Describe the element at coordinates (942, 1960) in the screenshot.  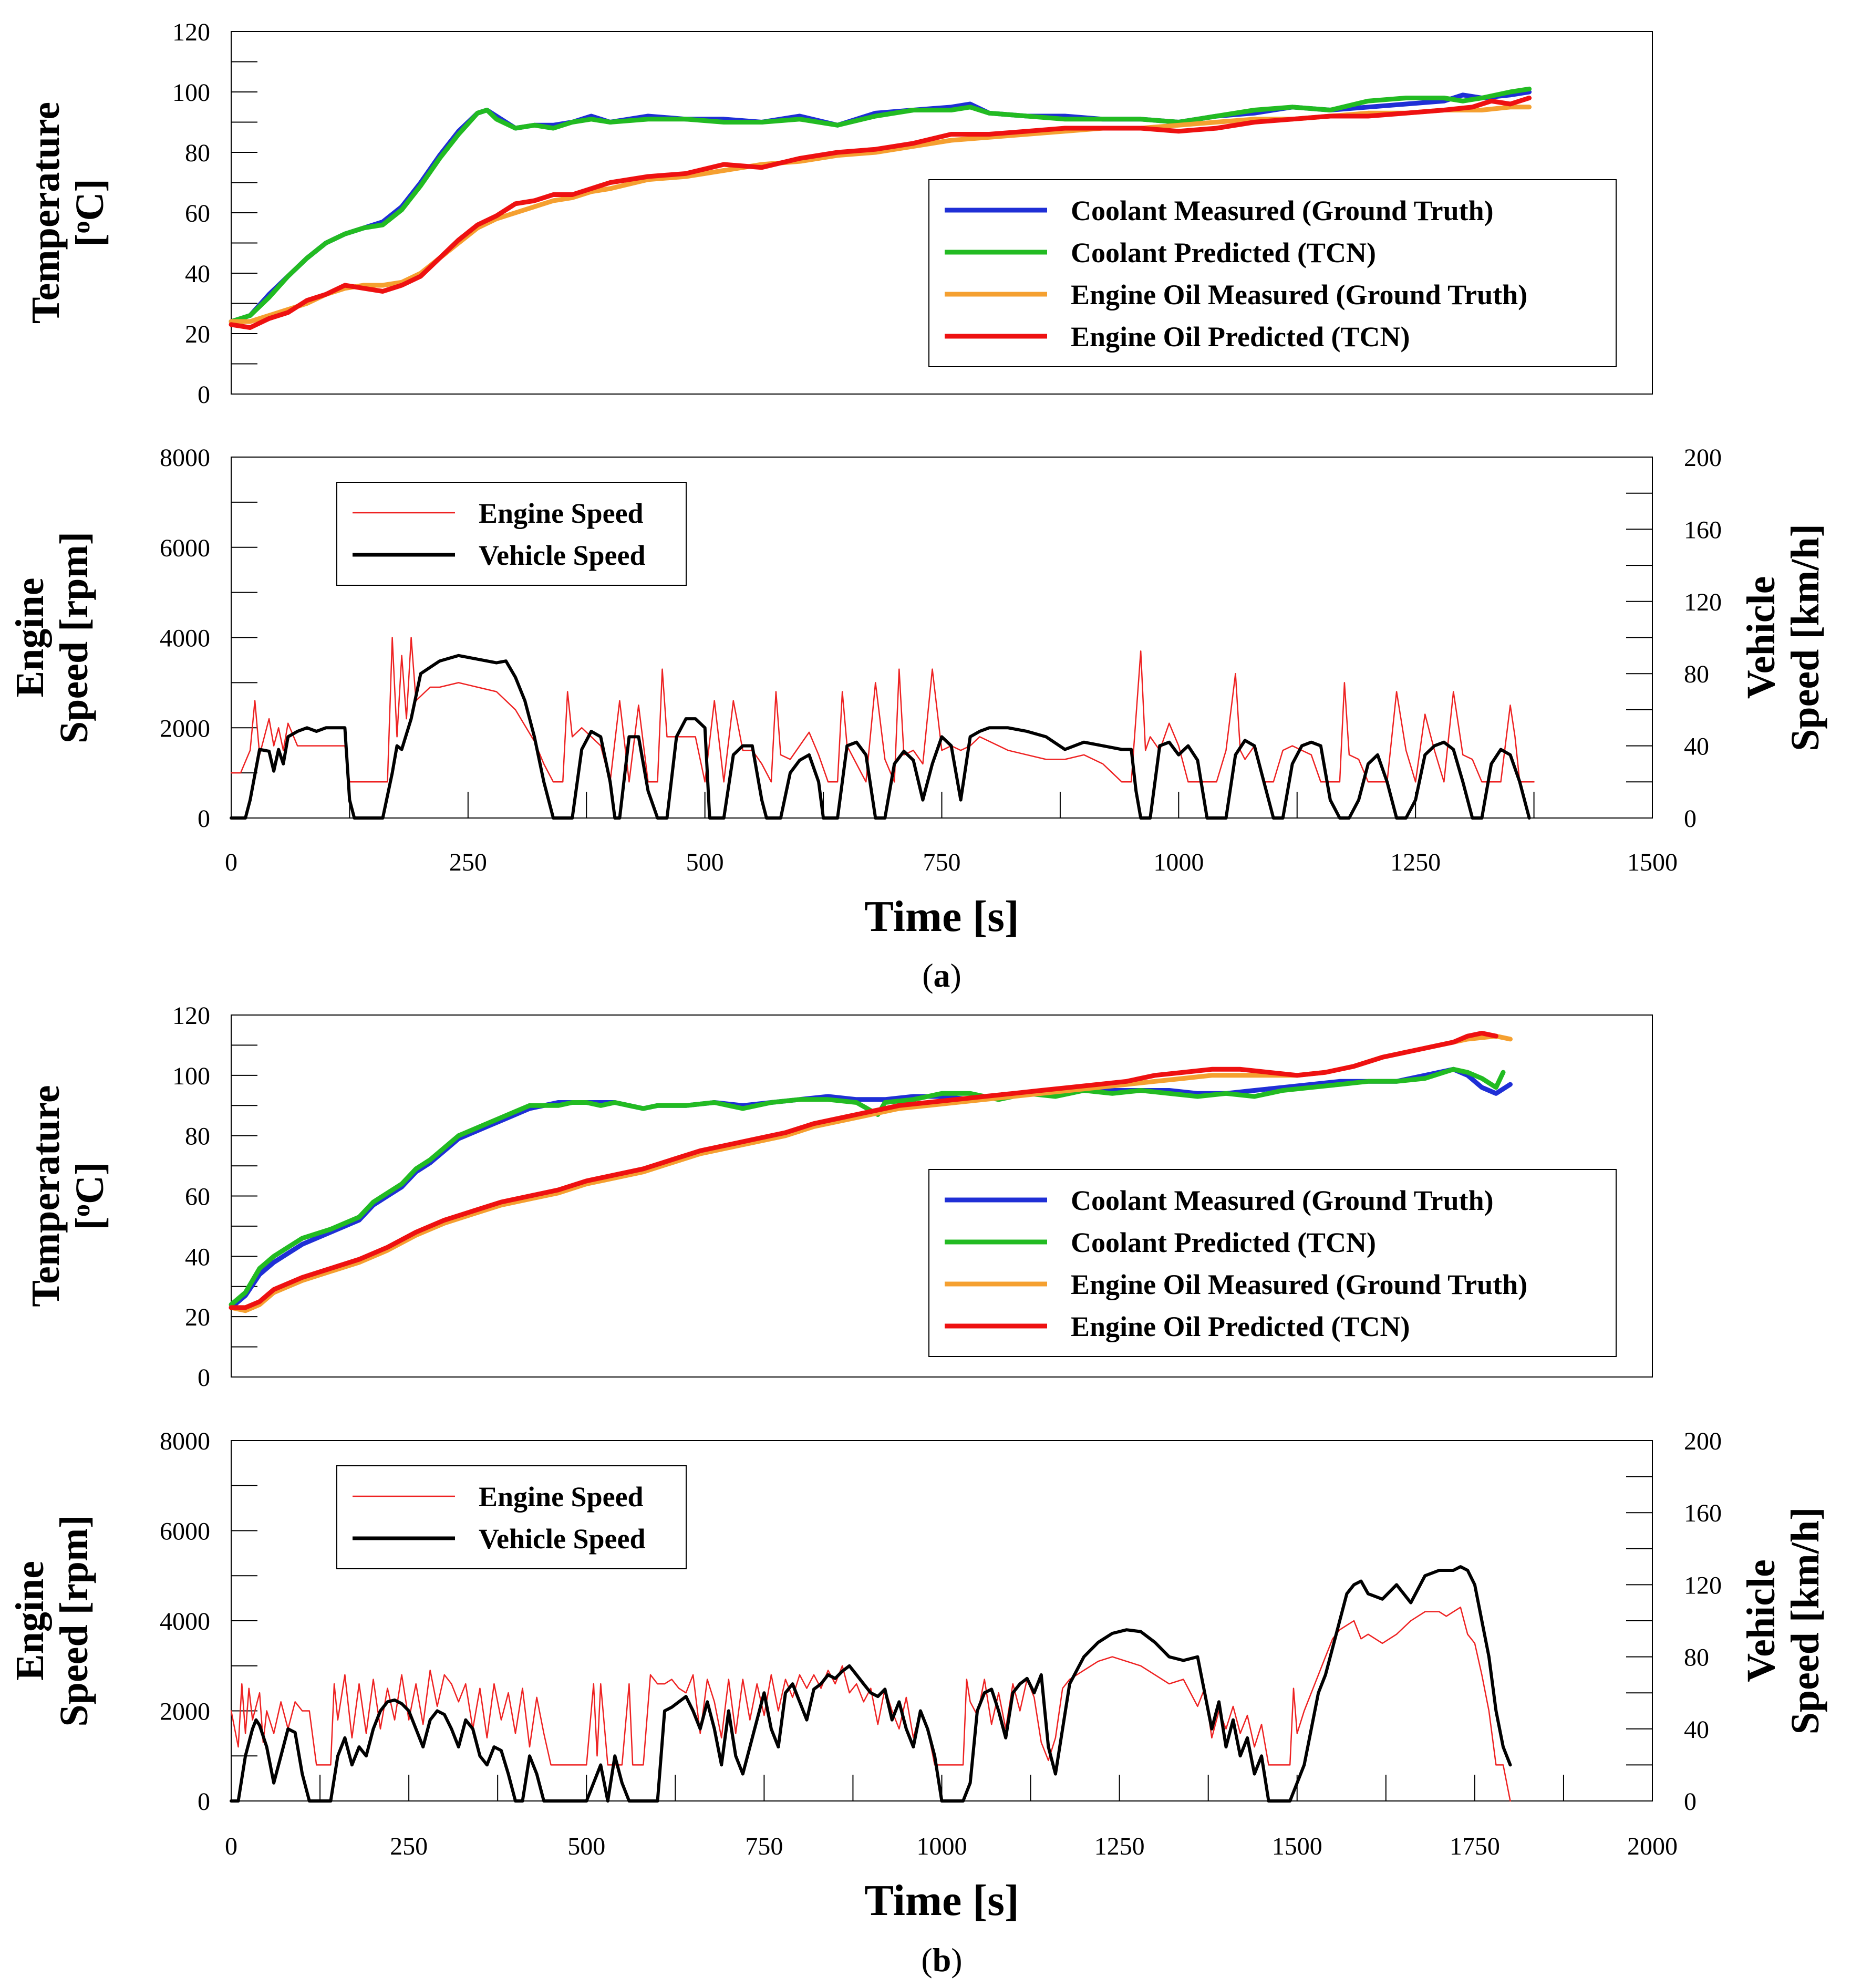
I see `panel-caption: (b)` at that location.